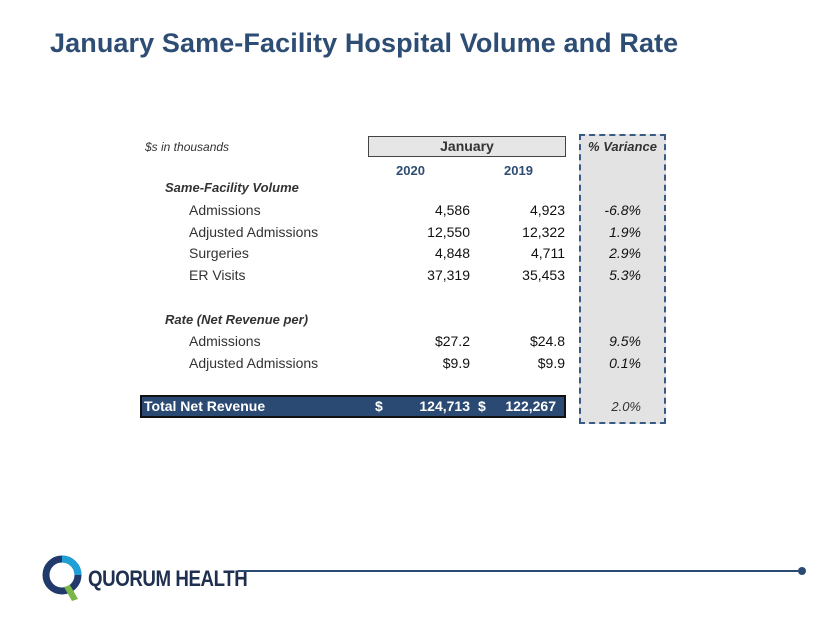 This screenshot has width=840, height=630. What do you see at coordinates (448, 275) in the screenshot?
I see `cell-2020: 37,319` at bounding box center [448, 275].